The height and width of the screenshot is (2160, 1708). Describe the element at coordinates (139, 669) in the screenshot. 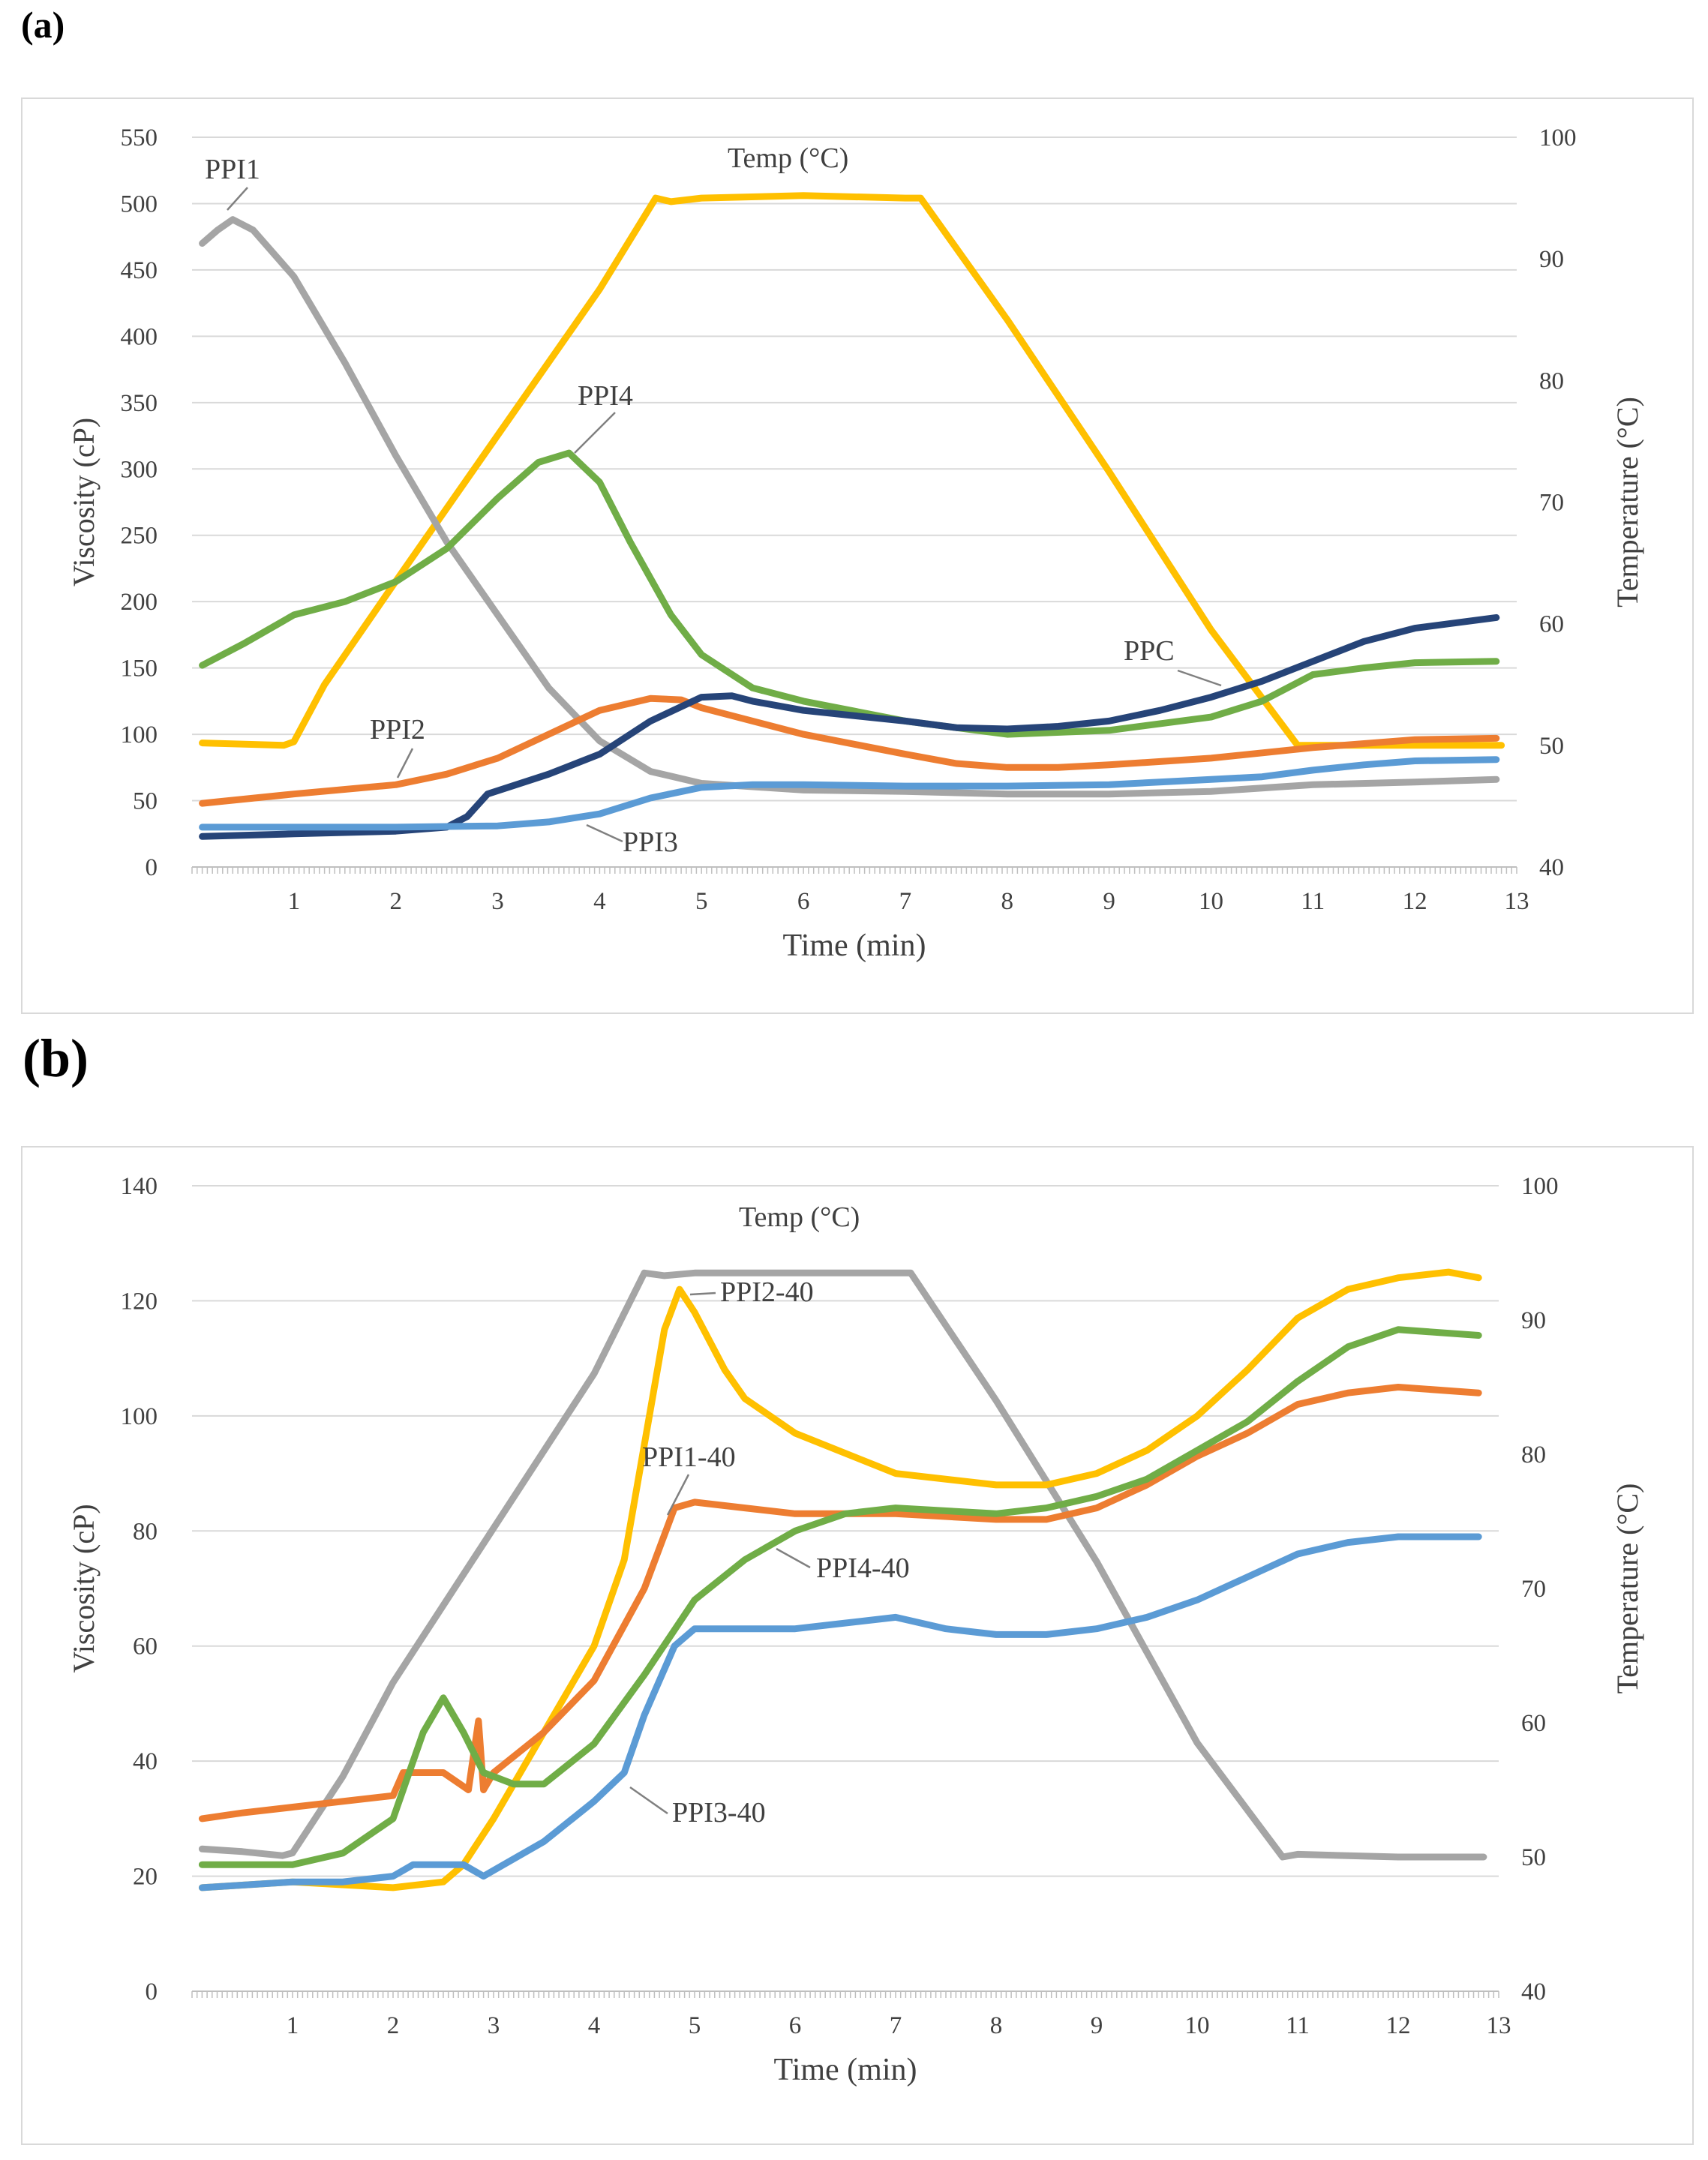

I see `y-tick-label: 150` at that location.